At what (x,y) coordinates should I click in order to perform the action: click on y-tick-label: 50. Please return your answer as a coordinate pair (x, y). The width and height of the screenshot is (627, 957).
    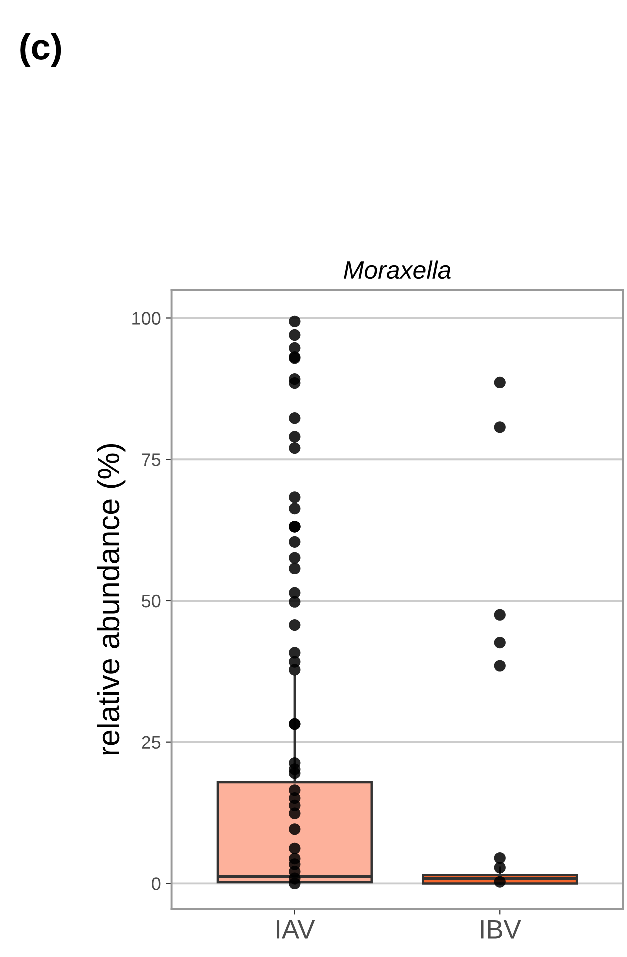
    Looking at the image, I should click on (151, 601).